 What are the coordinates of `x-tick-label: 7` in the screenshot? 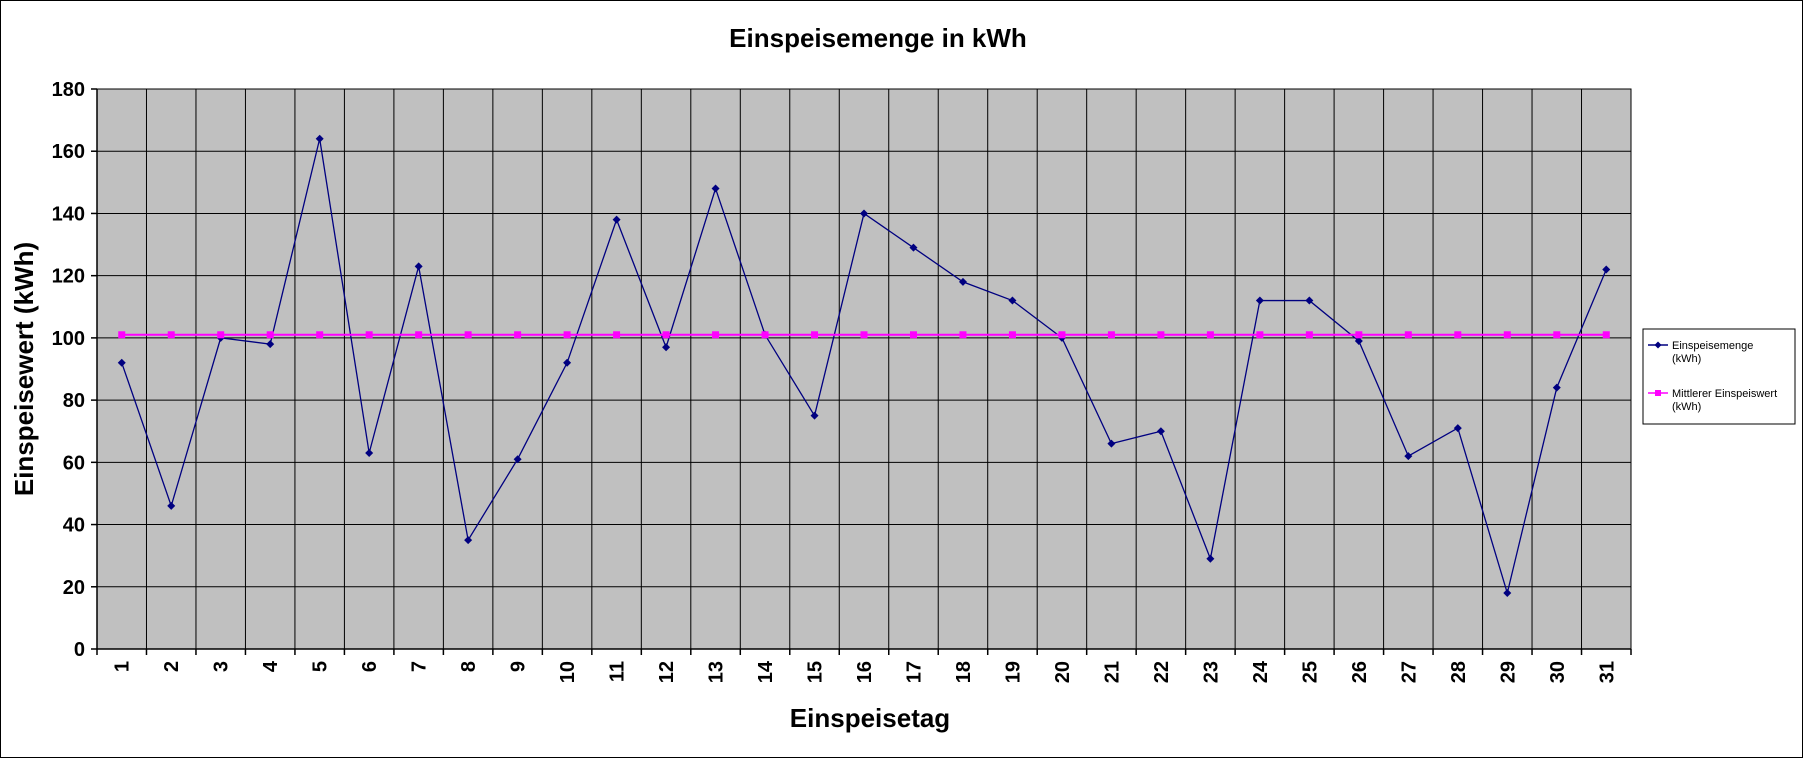 It's located at (420, 666).